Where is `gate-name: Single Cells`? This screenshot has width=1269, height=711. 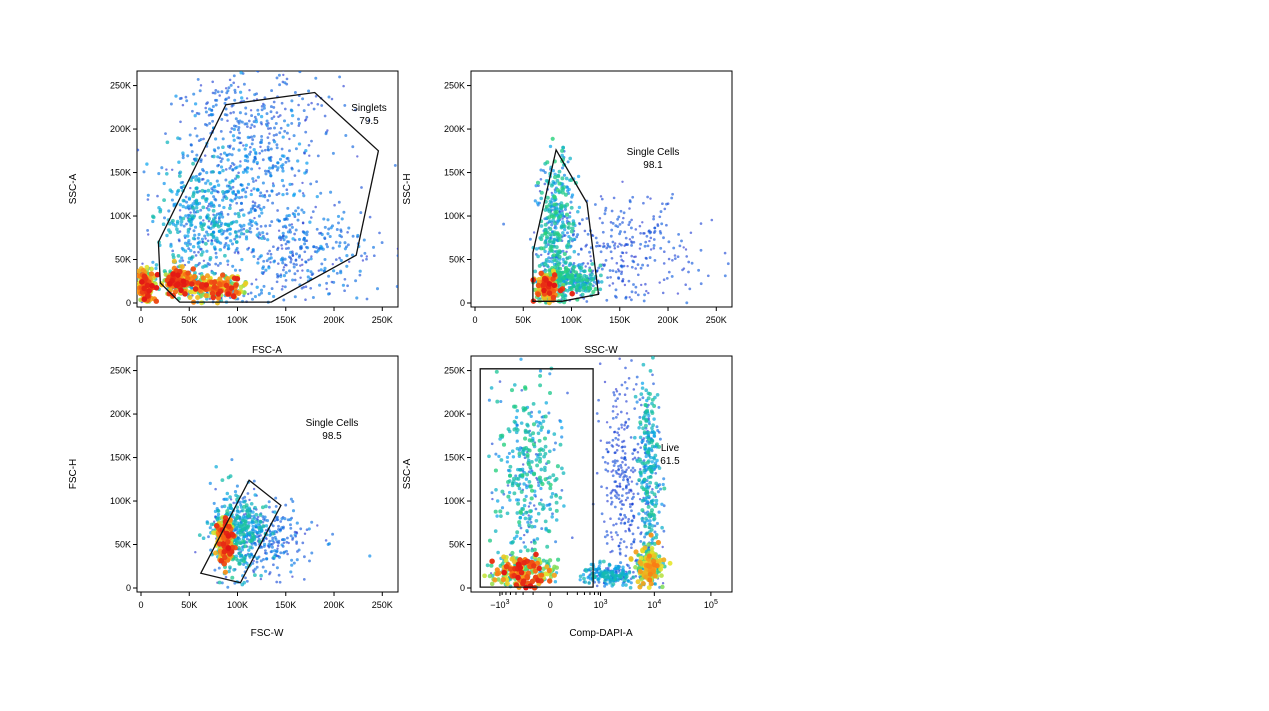 gate-name: Single Cells is located at coordinates (653, 152).